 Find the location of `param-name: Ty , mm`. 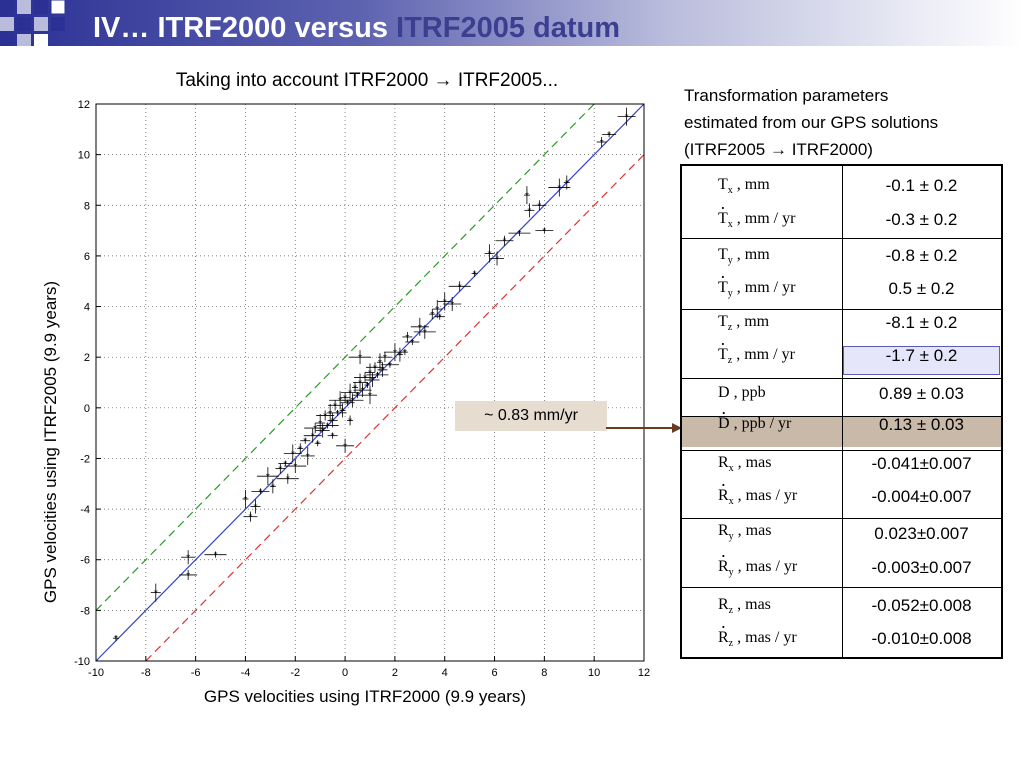

param-name: Ty , mm is located at coordinates (744, 256).